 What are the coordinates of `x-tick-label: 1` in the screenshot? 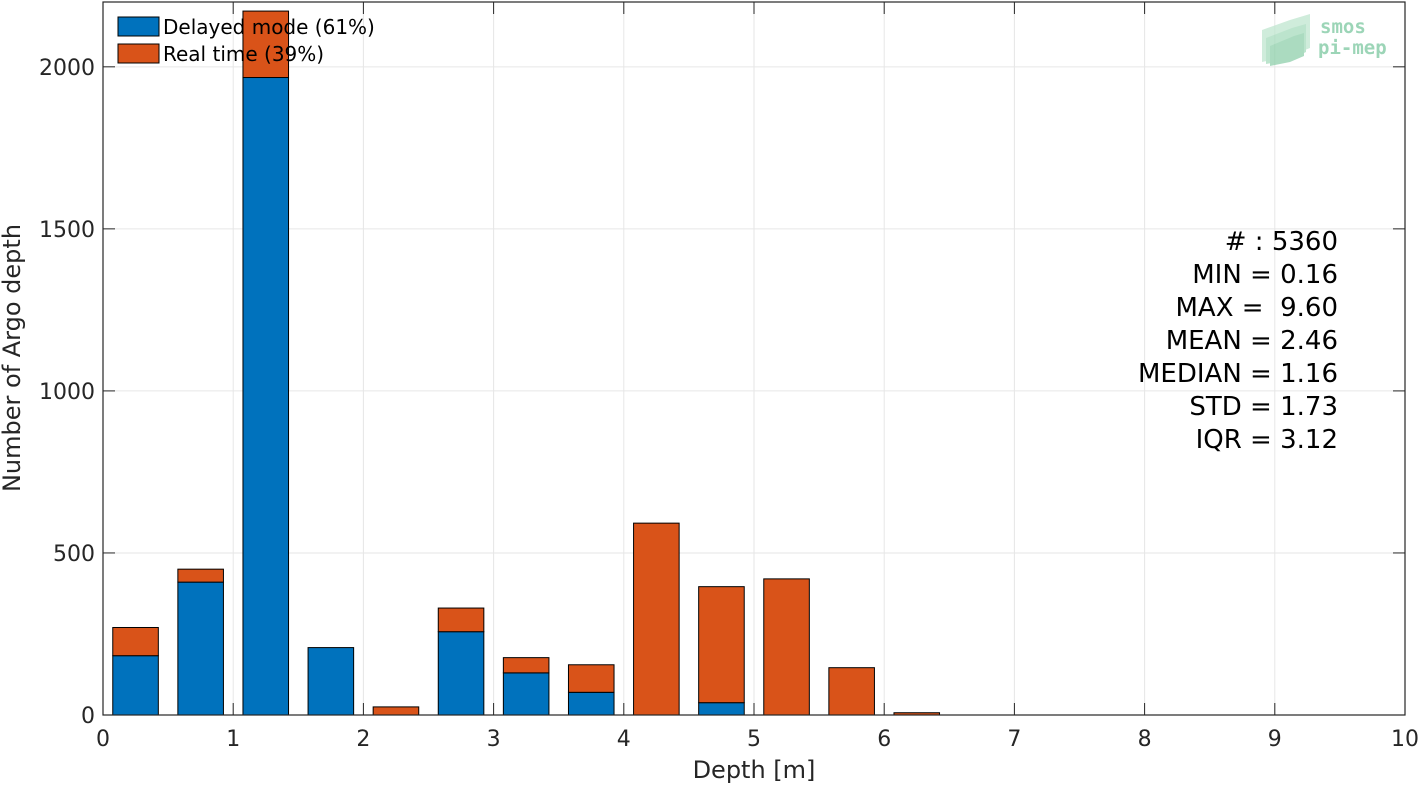 It's located at (233, 739).